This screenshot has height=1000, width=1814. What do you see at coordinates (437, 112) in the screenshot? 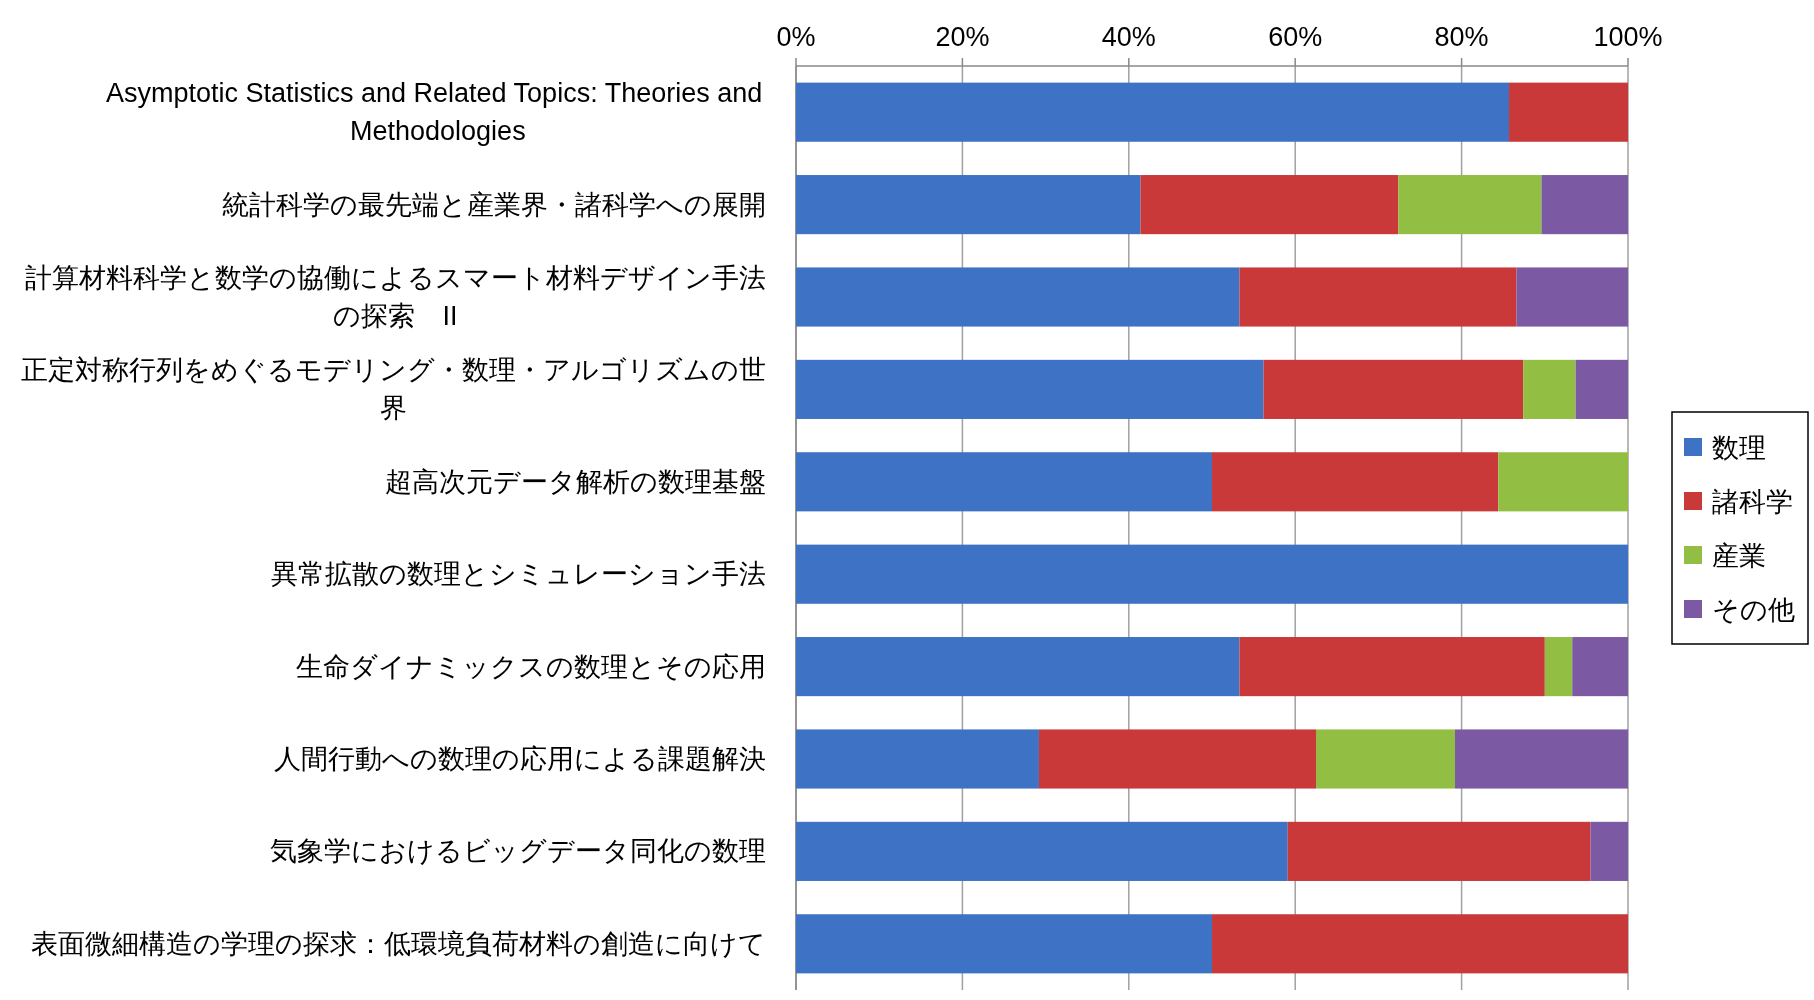
I see `y-tick-label: Asymptotic Statistics and Related Topics: Theories and Methodologies` at bounding box center [437, 112].